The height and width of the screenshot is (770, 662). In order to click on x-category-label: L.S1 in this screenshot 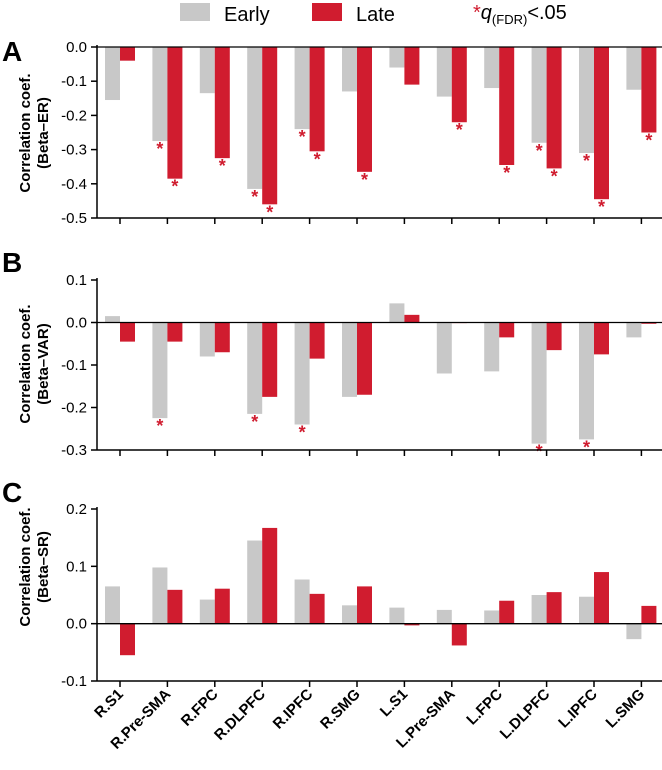, I will do `click(394, 703)`.